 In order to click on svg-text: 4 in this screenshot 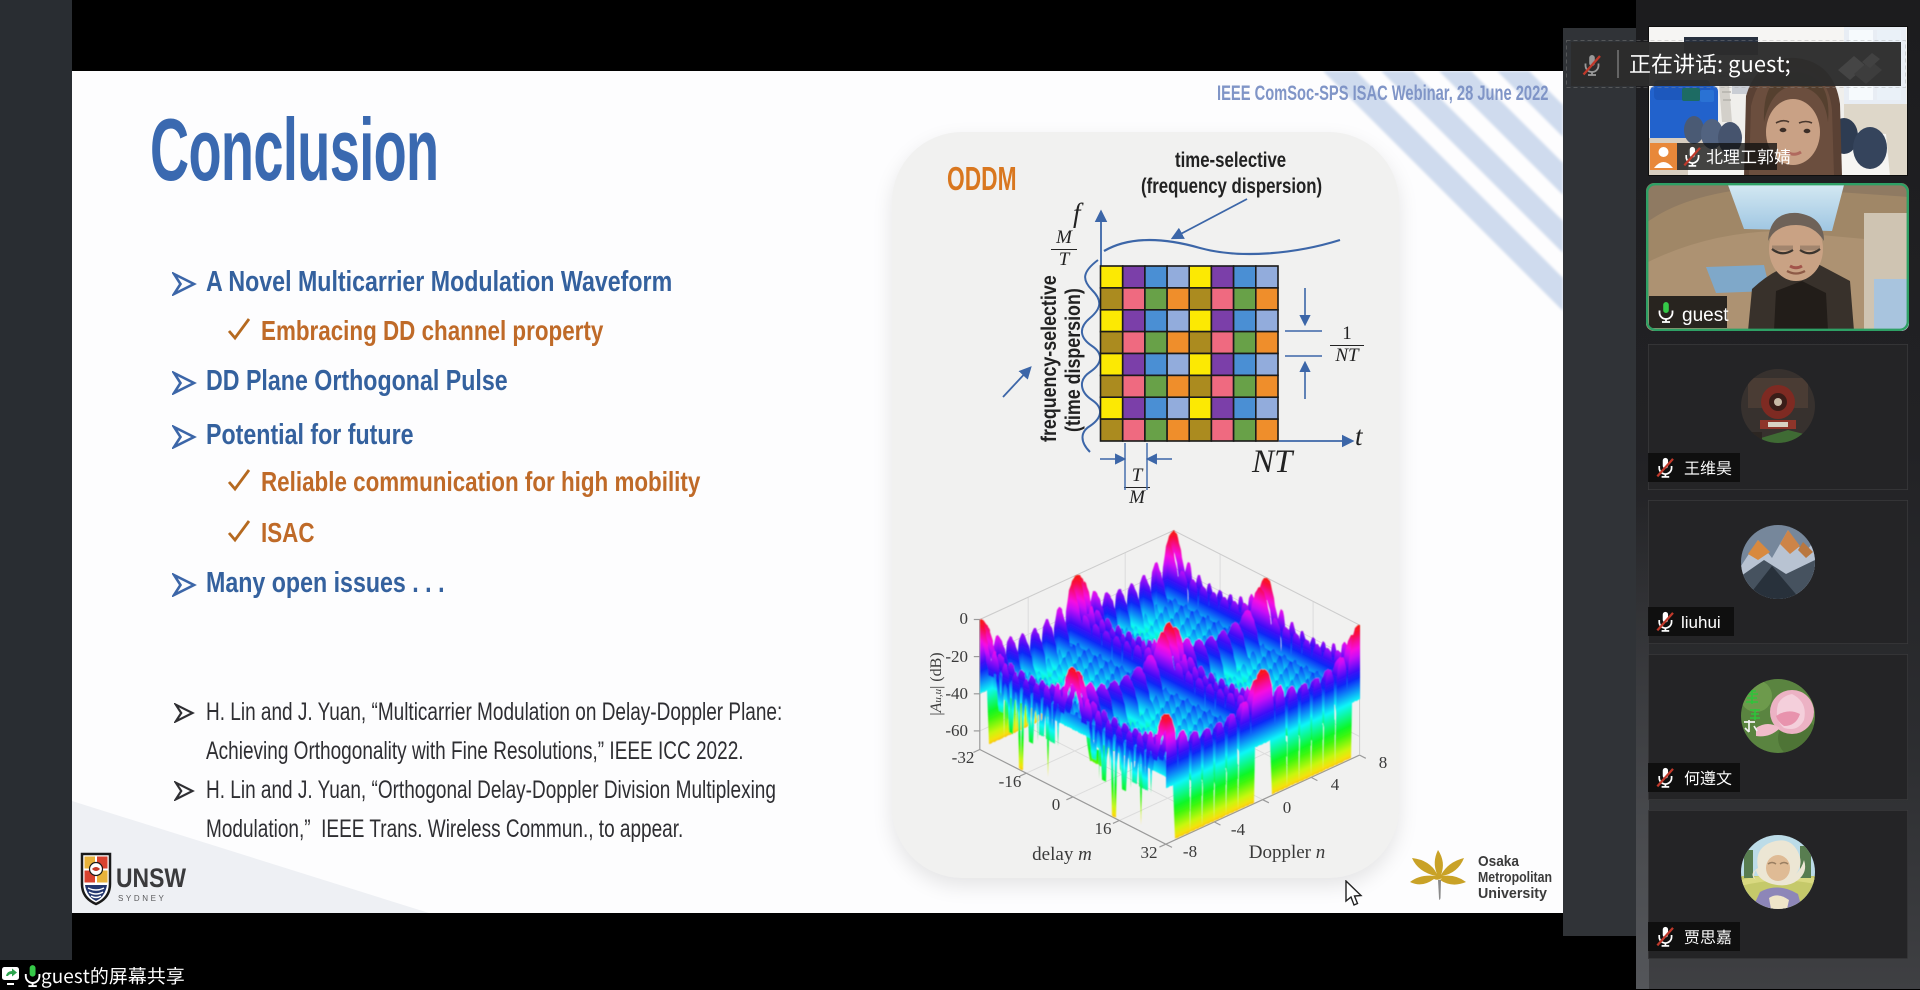, I will do `click(1335, 784)`.